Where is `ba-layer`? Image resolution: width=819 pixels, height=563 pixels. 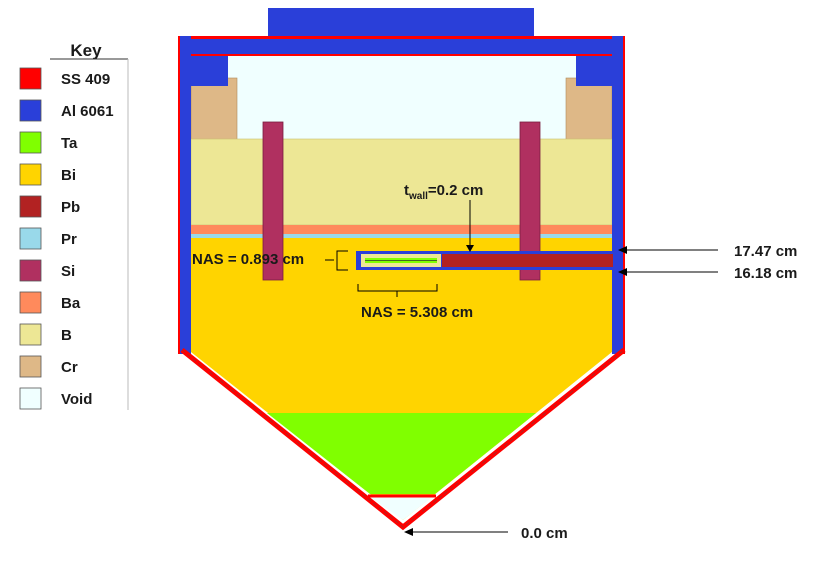
ba-layer is located at coordinates (401, 229).